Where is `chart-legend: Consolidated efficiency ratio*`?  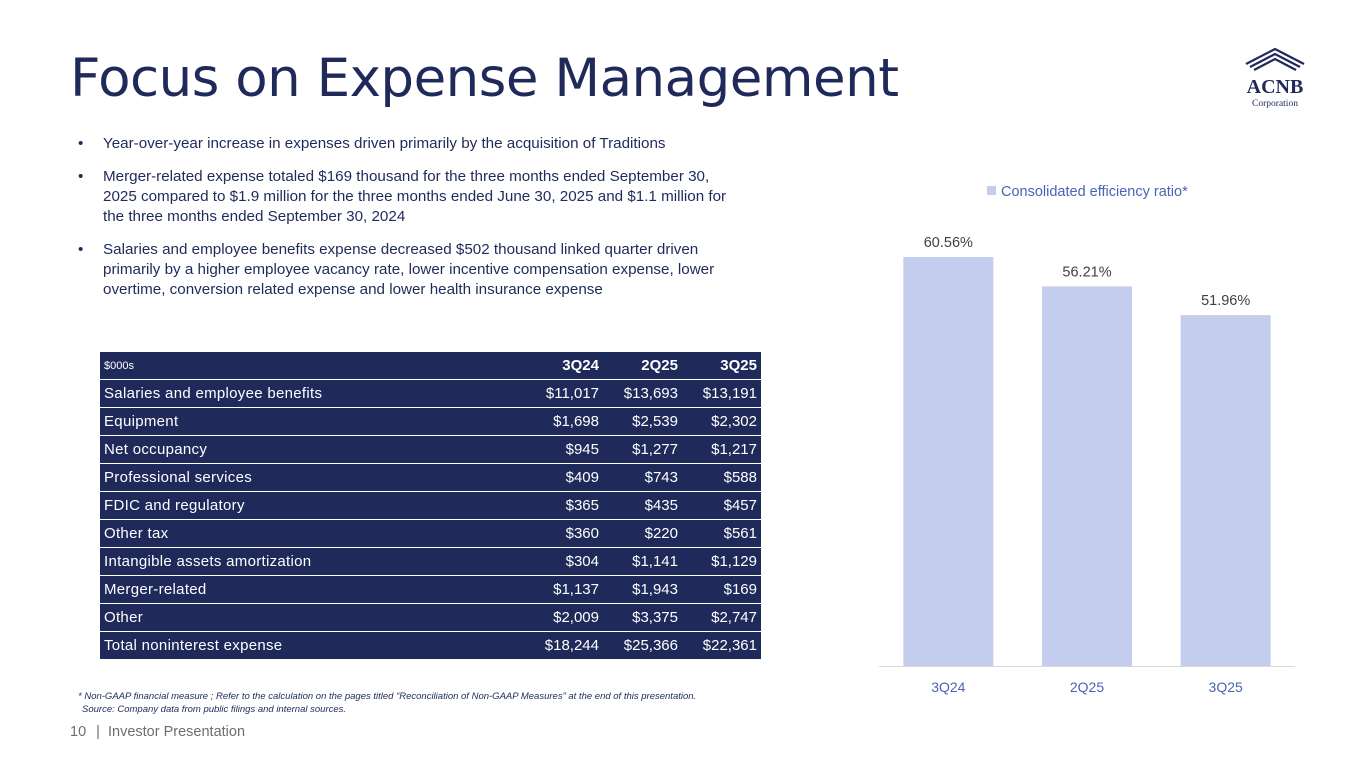
chart-legend: Consolidated efficiency ratio* is located at coordinates (1087, 192).